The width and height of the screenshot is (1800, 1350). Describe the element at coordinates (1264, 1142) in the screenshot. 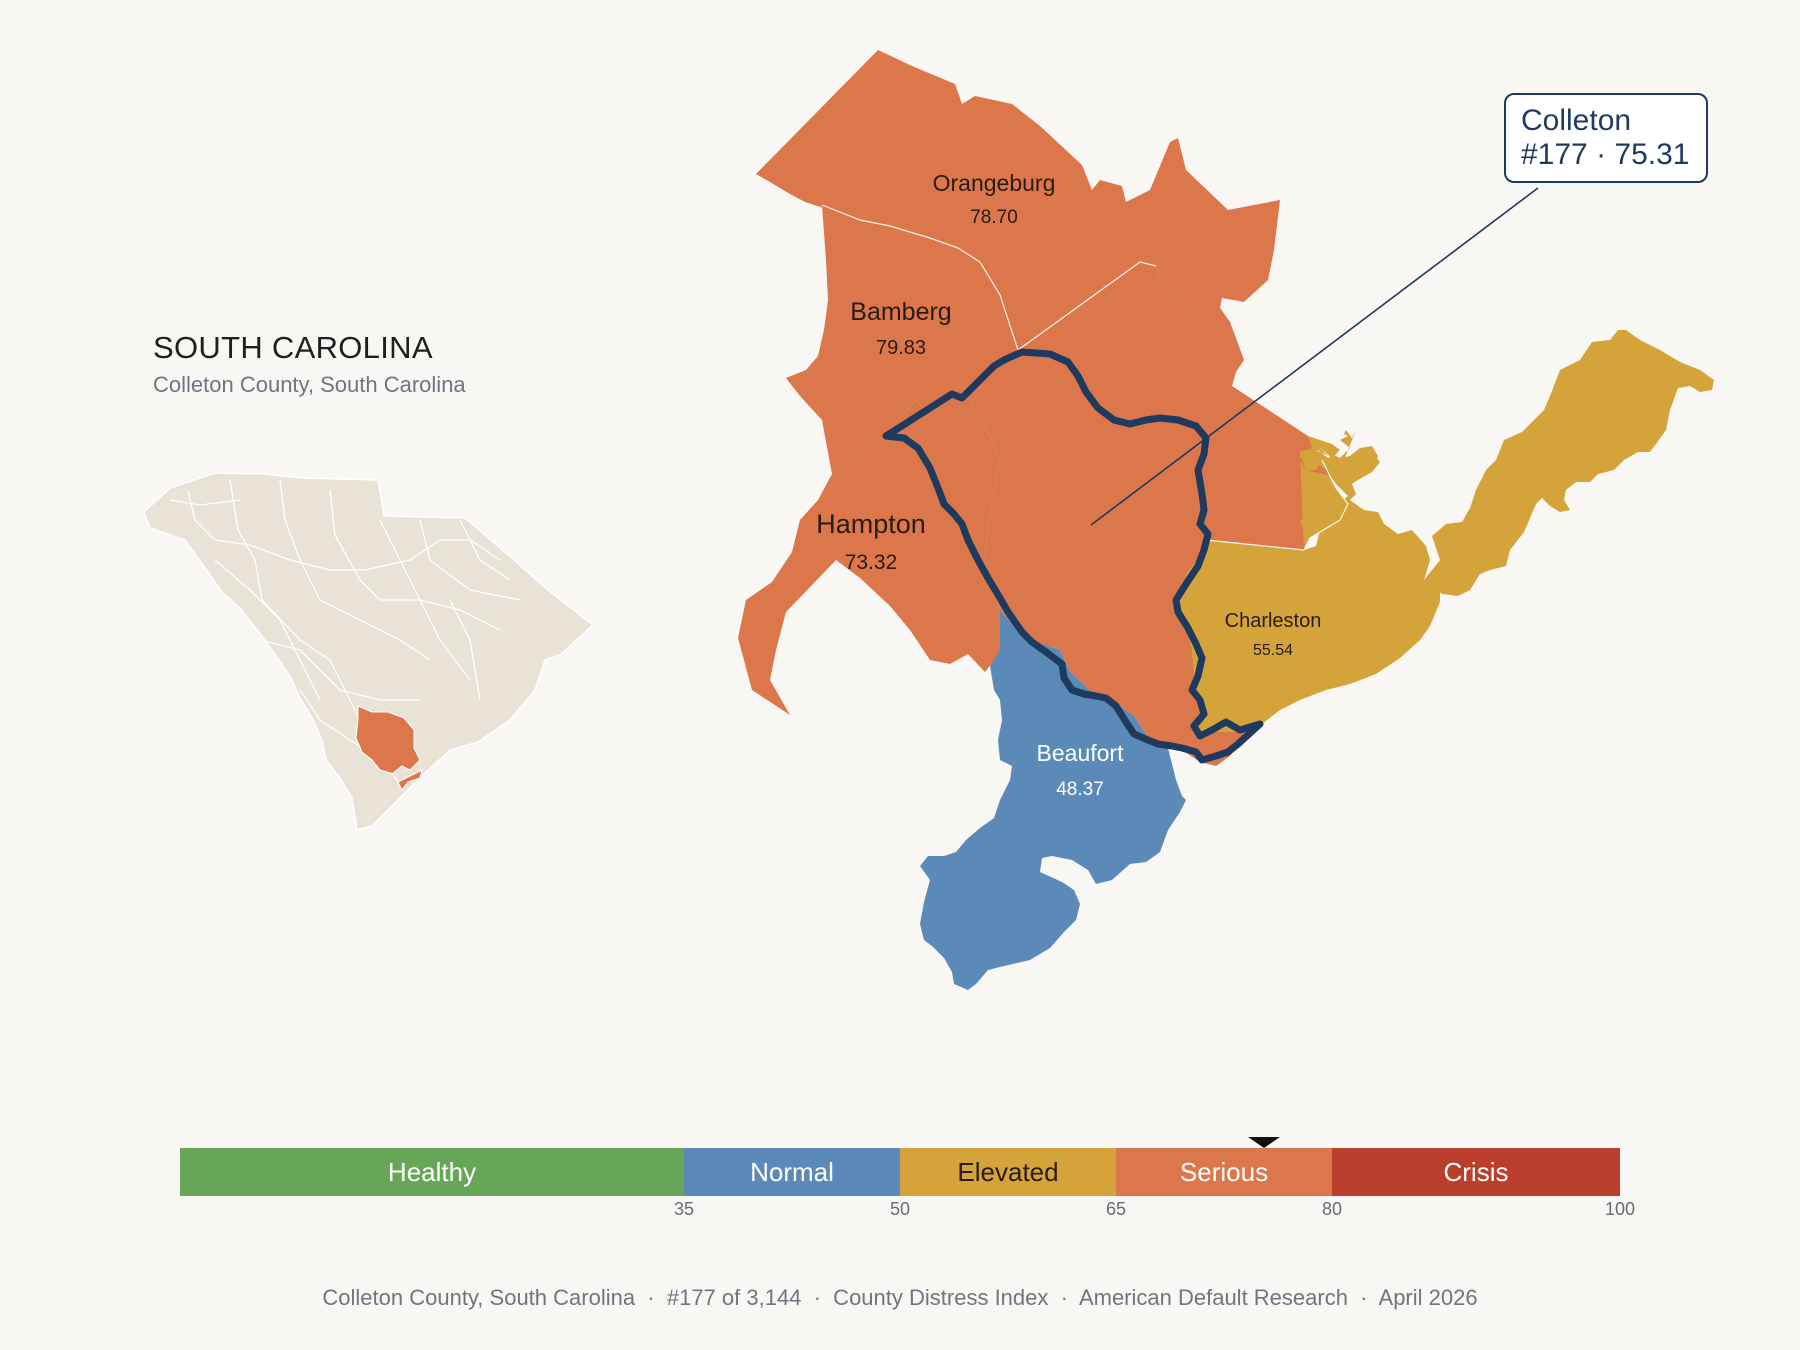

I see `current-score-marker` at that location.